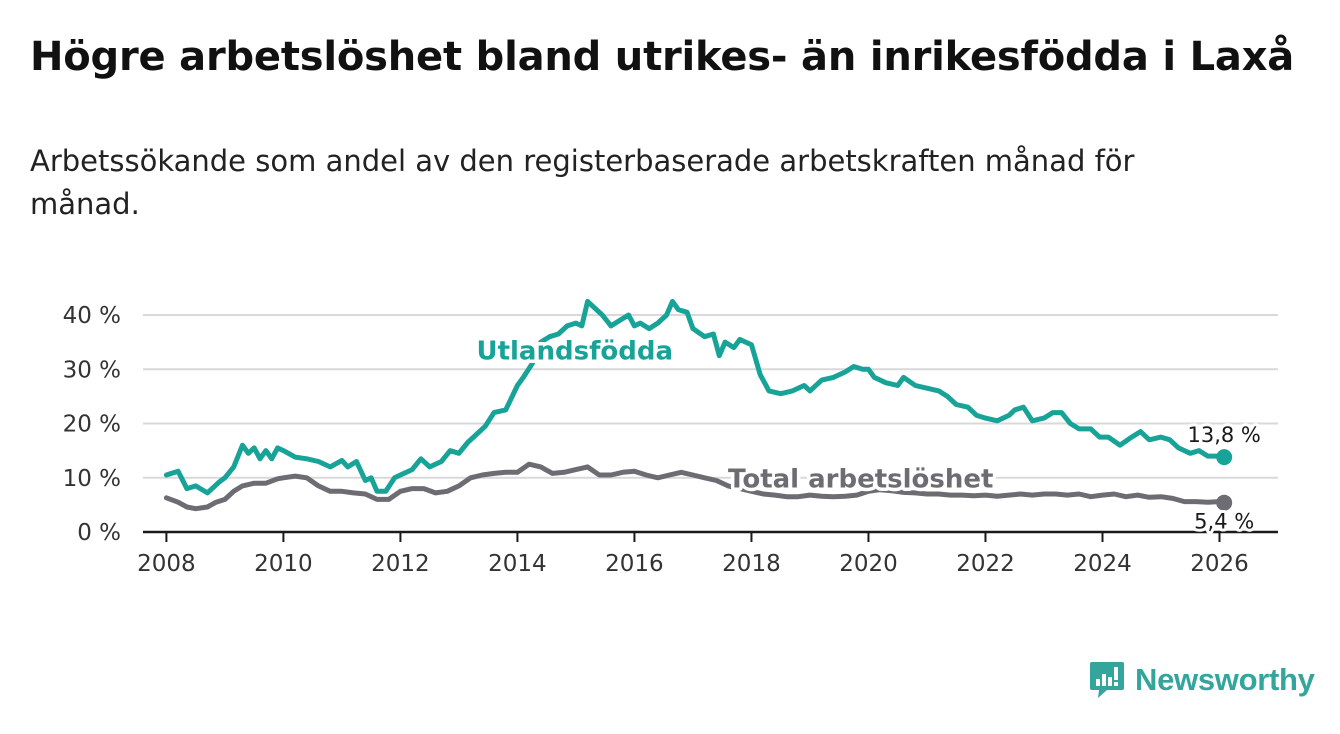 Image resolution: width=1340 pixels, height=734 pixels. What do you see at coordinates (1219, 564) in the screenshot?
I see `x-tick-label: 2026` at bounding box center [1219, 564].